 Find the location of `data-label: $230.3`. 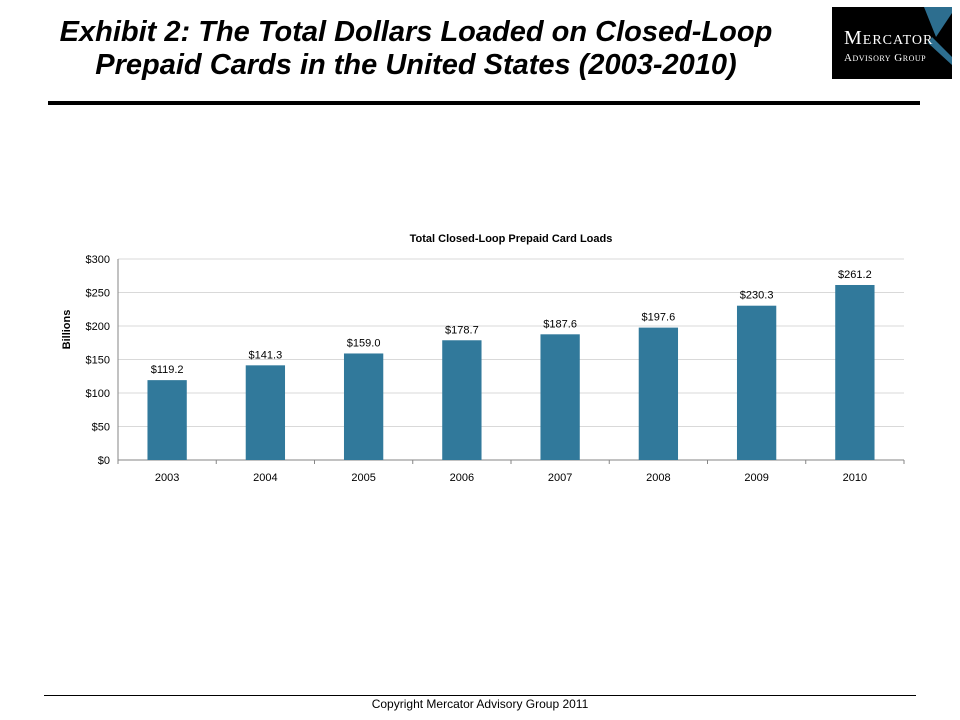

data-label: $230.3 is located at coordinates (757, 296).